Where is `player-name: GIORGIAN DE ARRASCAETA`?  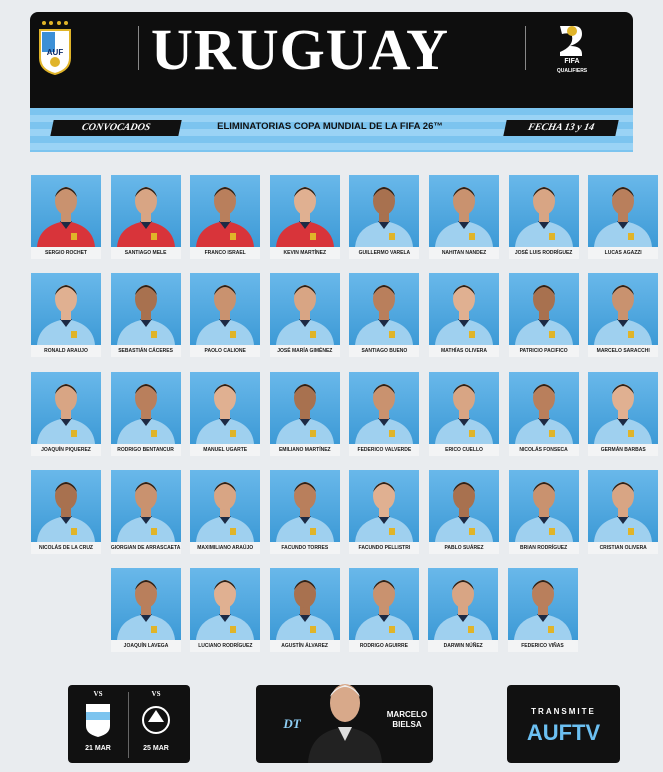 player-name: GIORGIAN DE ARRASCAETA is located at coordinates (145, 547).